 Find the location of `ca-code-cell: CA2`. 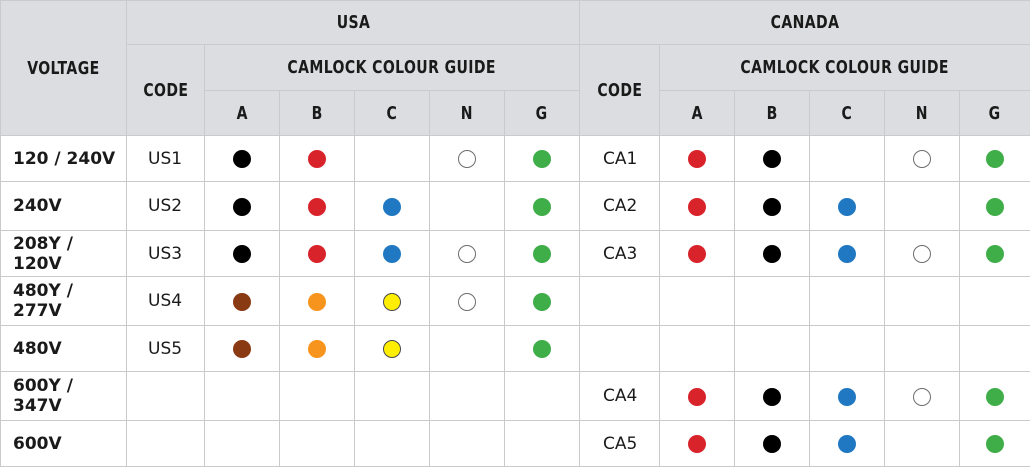

ca-code-cell: CA2 is located at coordinates (620, 206).